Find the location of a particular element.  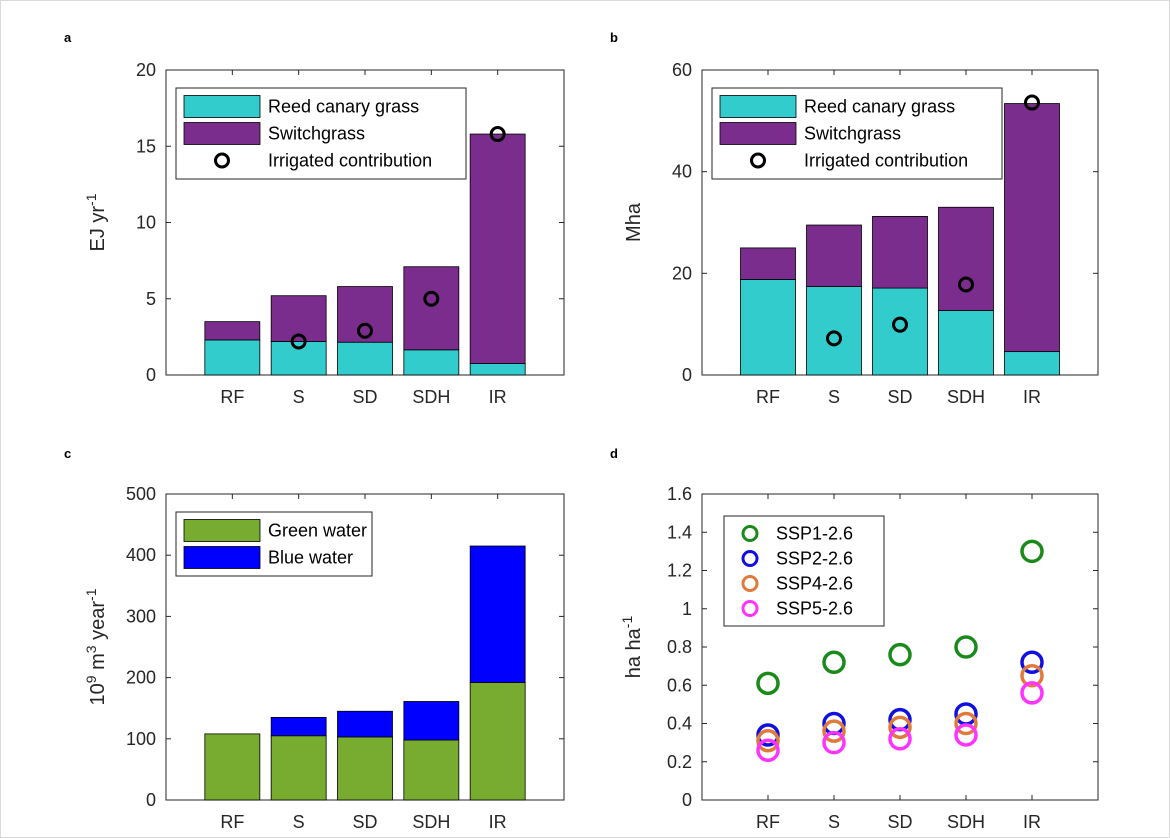

y-tick-label: 60 is located at coordinates (682, 70).